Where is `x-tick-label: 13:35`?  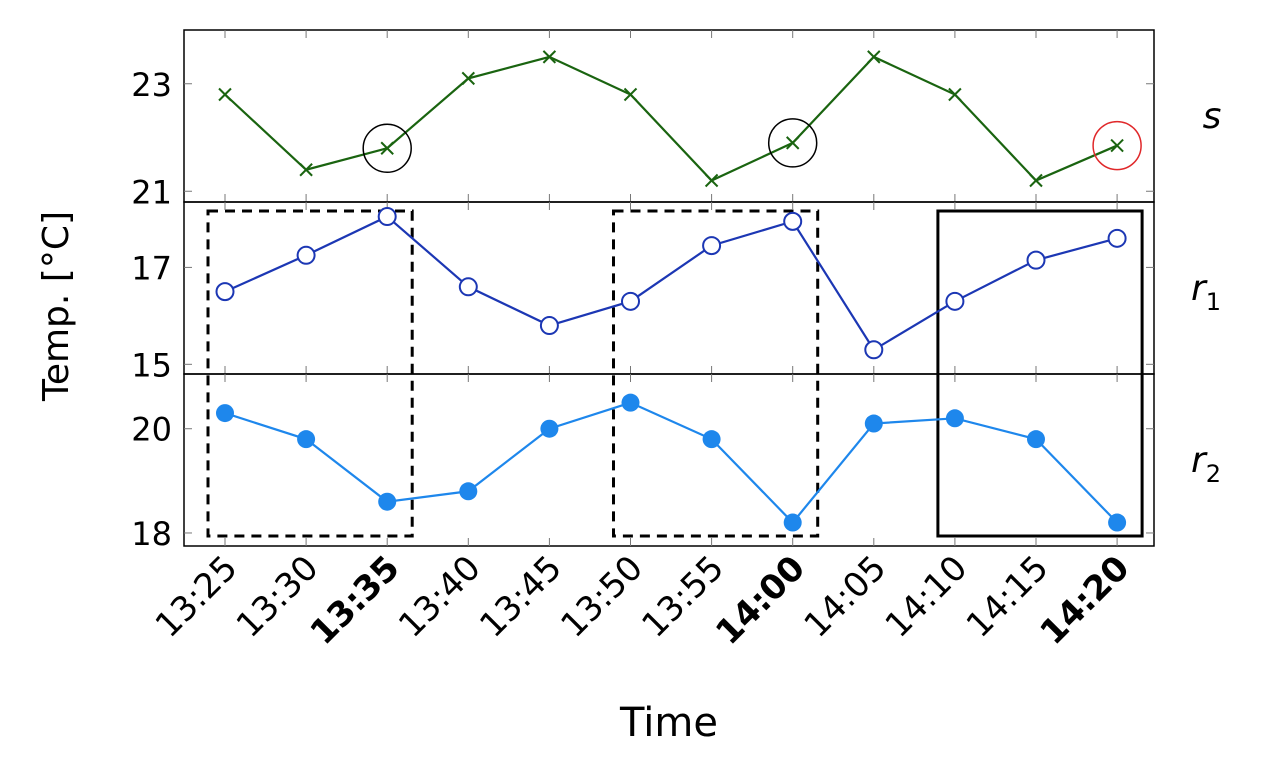
x-tick-label: 13:35 is located at coordinates (355, 600).